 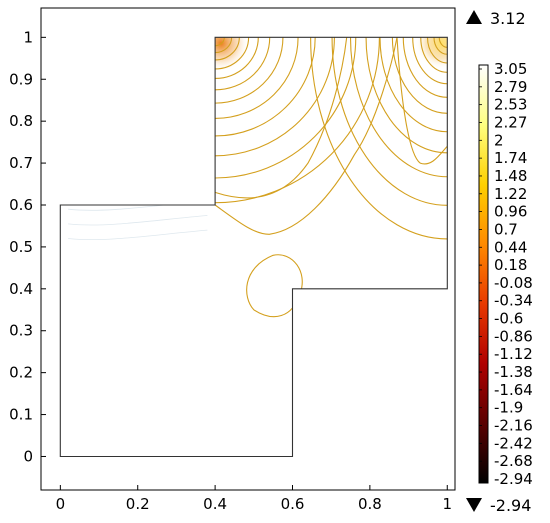 What do you see at coordinates (483, 274) in the screenshot?
I see `colorbar-gradient` at bounding box center [483, 274].